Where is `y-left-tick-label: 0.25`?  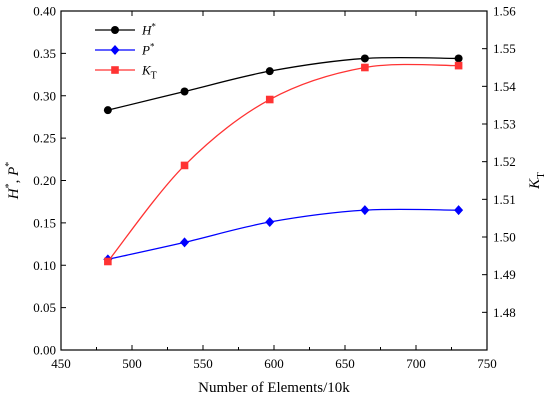
y-left-tick-label: 0.25 is located at coordinates (44, 138).